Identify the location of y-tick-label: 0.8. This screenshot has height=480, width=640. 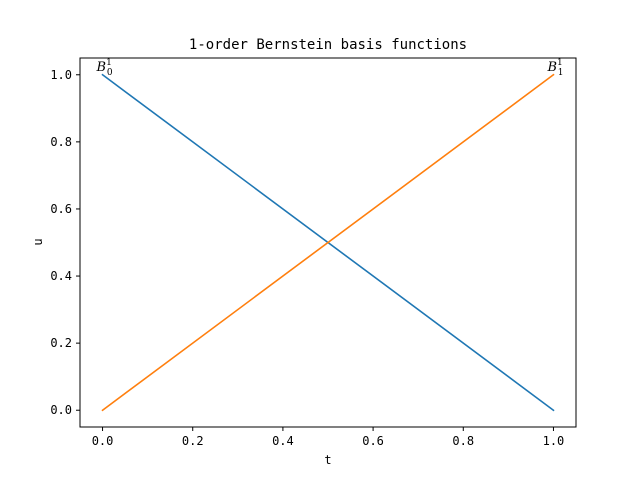
(61, 142).